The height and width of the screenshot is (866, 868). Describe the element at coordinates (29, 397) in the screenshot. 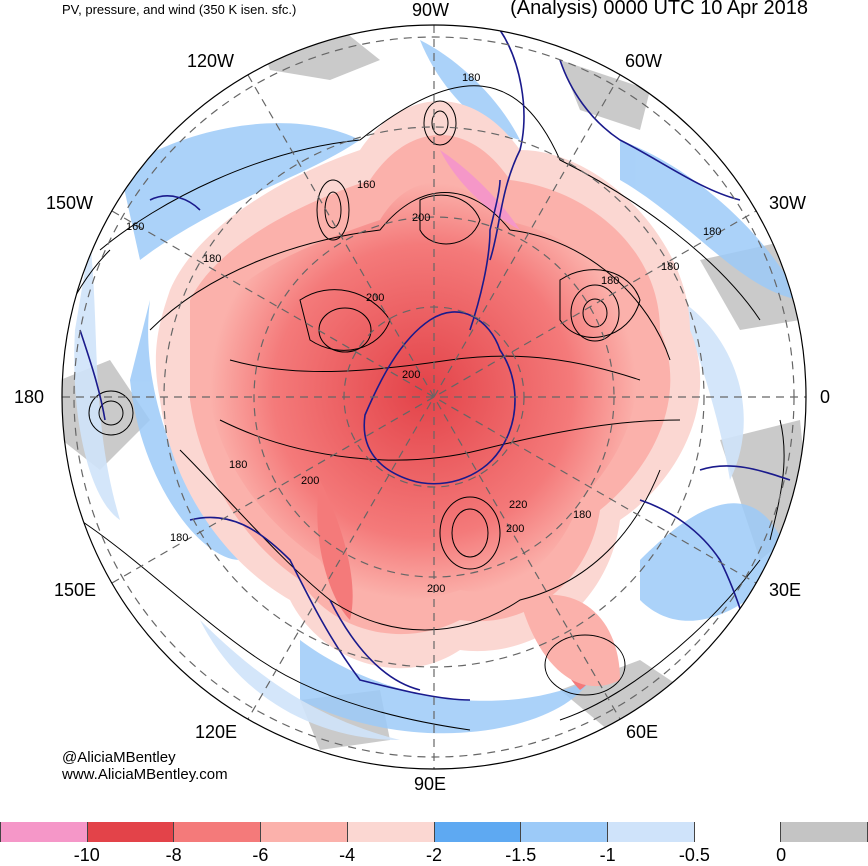

I see `lon-label-180: 180` at that location.